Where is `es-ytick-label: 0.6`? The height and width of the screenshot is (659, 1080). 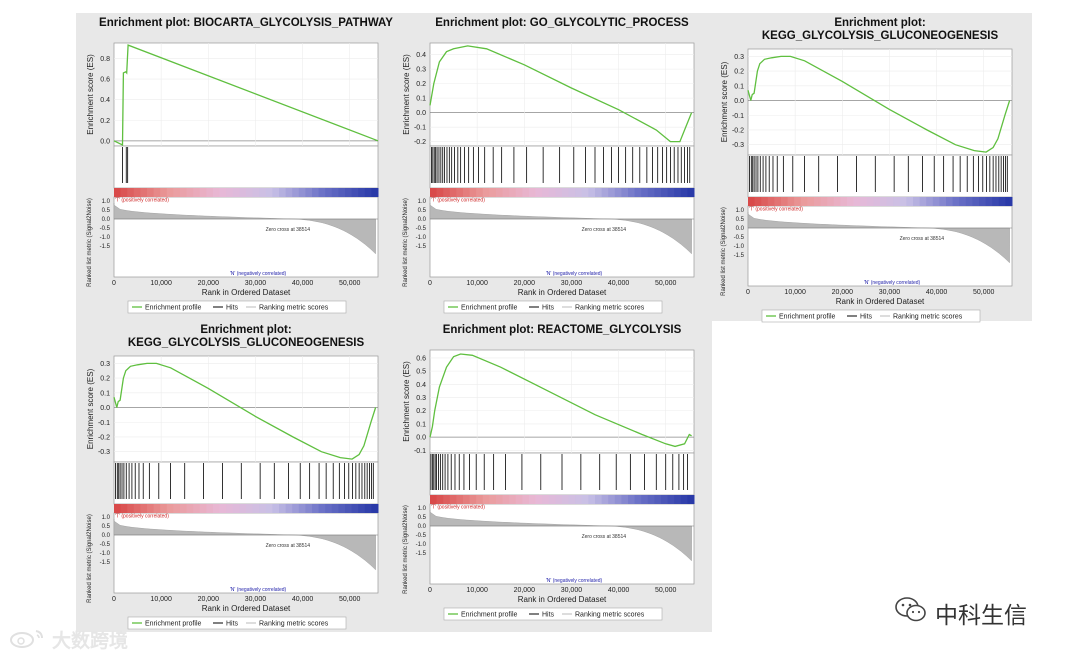
es-ytick-label: 0.6 is located at coordinates (421, 358).